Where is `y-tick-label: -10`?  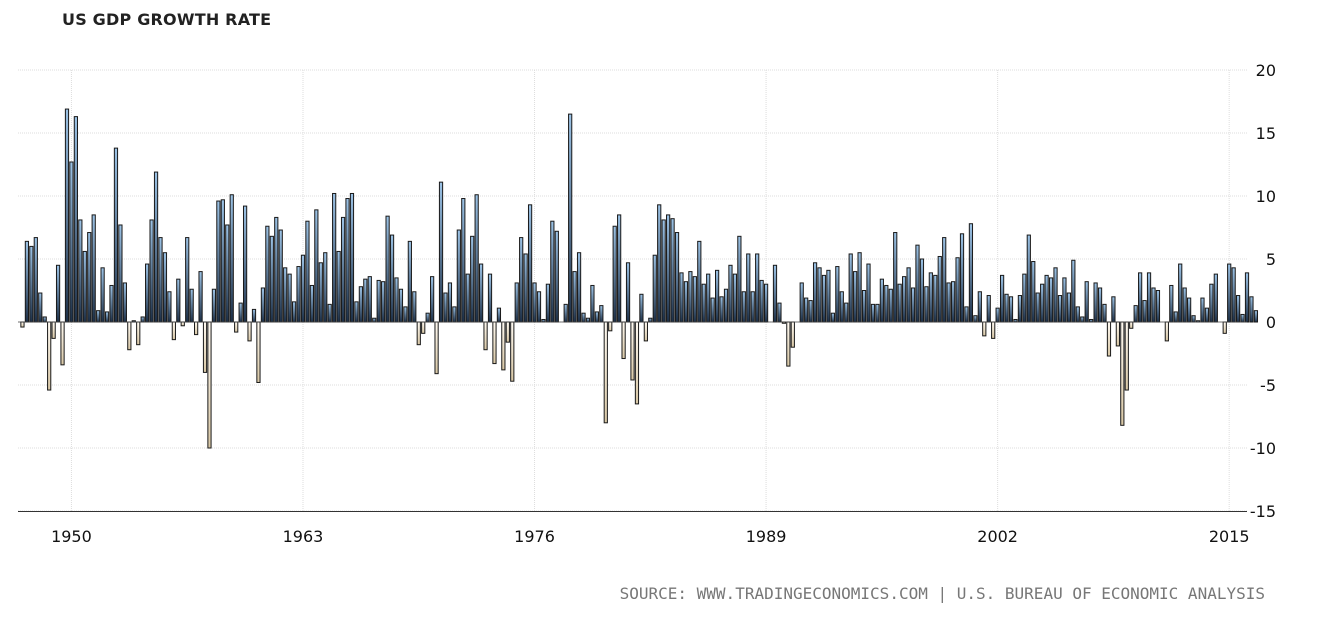
y-tick-label: -10 is located at coordinates (1263, 448).